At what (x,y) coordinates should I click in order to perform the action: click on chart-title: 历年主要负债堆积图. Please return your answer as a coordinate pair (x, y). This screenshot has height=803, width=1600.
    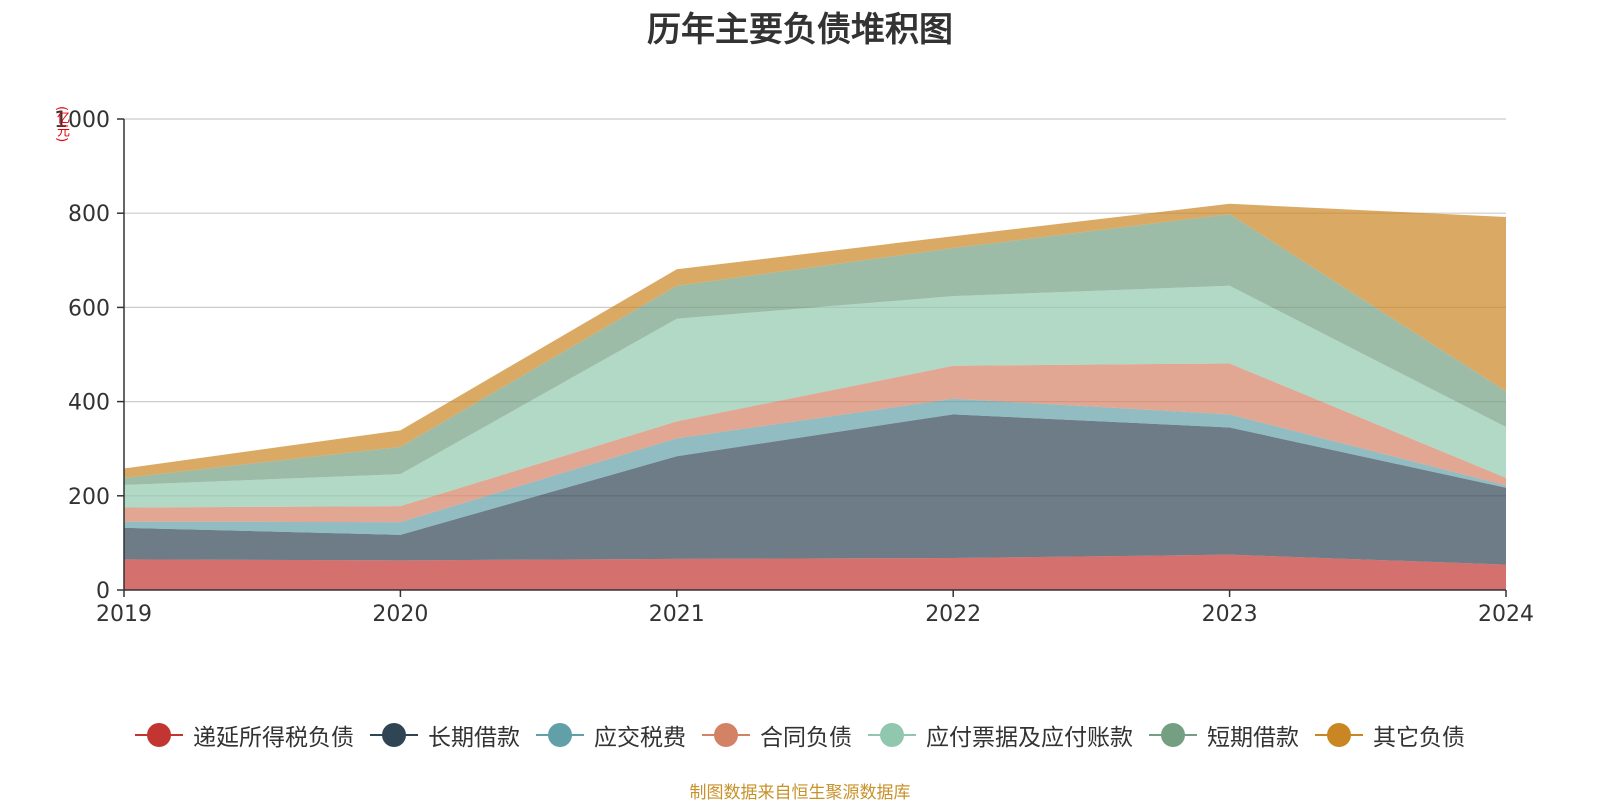
    Looking at the image, I should click on (800, 30).